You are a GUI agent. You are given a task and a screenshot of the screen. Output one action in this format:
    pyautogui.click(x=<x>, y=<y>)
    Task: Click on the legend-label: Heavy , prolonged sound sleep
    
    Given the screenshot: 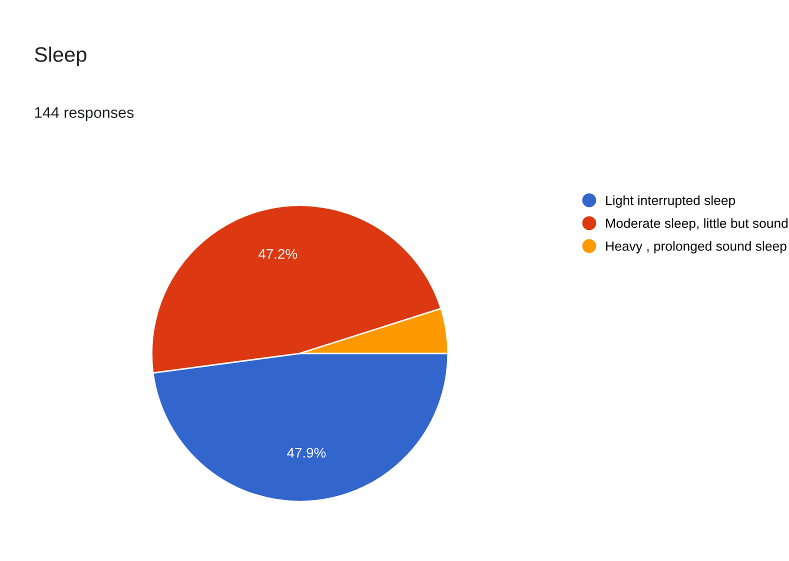 What is the action you would take?
    pyautogui.click(x=696, y=247)
    